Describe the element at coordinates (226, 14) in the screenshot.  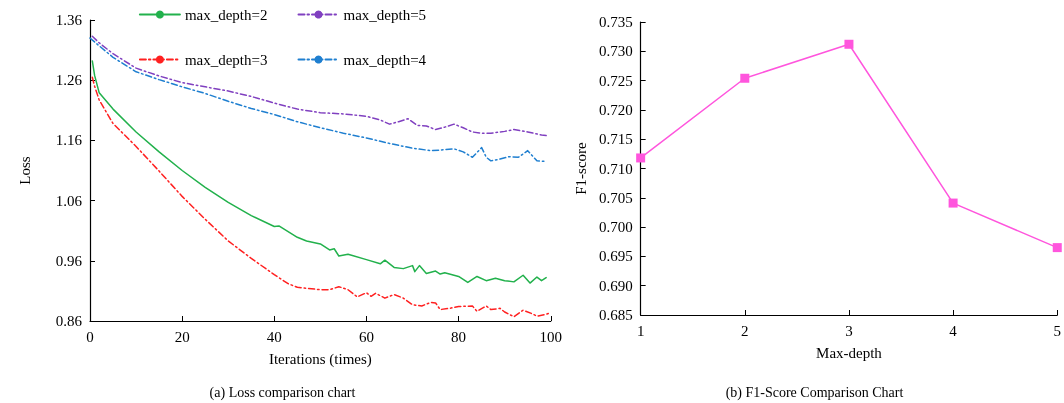
I see `legend-label: max_depth=2` at that location.